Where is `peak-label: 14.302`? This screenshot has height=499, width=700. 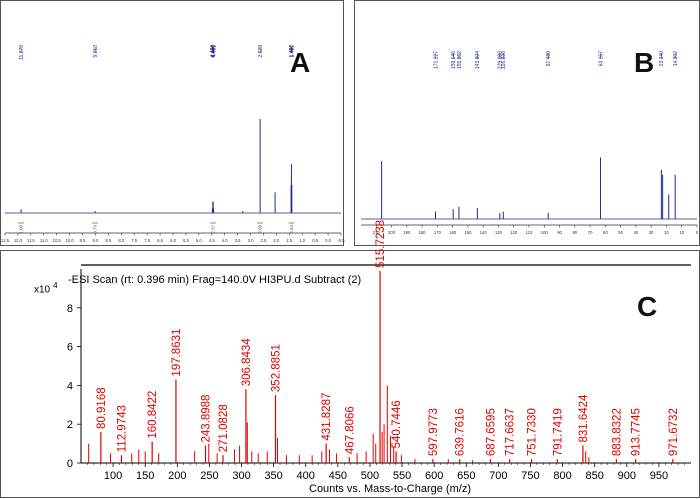 peak-label: 14.302 is located at coordinates (676, 59).